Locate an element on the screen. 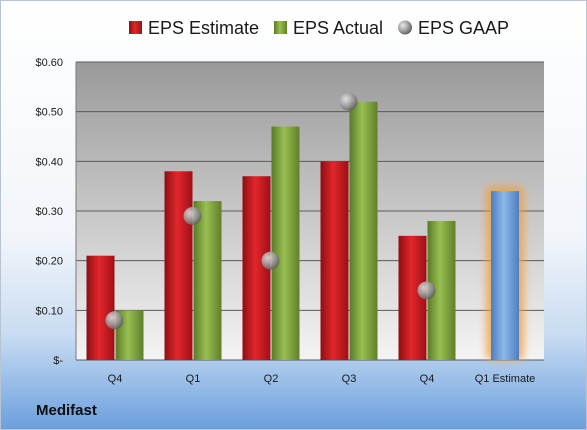  x-tick-label: Q2 is located at coordinates (271, 379).